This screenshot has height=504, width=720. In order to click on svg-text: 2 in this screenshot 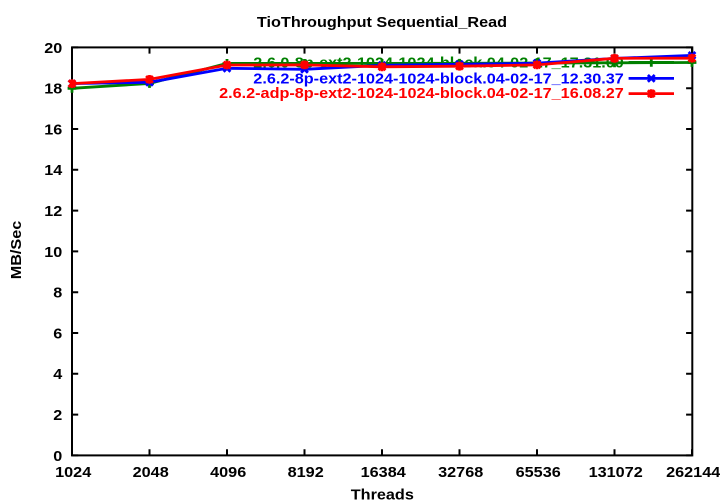, I will do `click(57, 415)`.